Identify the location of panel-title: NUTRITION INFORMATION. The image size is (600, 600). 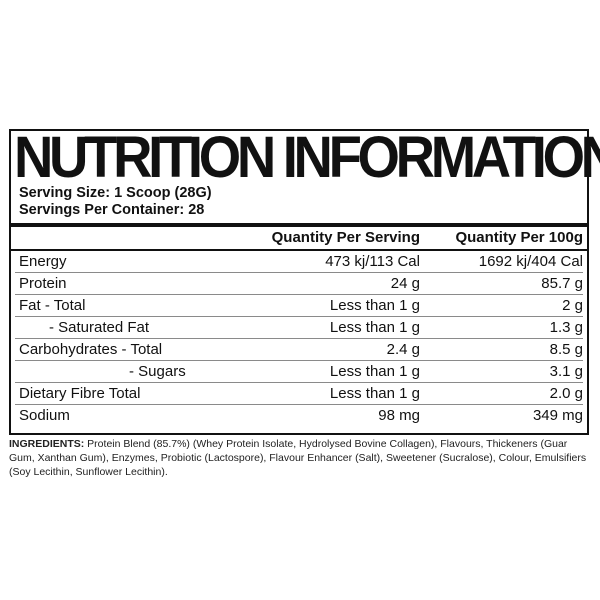
(307, 157).